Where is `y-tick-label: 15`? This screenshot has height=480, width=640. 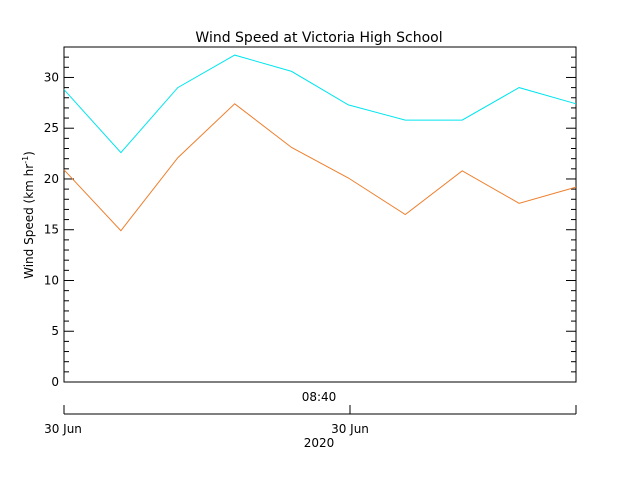
y-tick-label: 15 is located at coordinates (51, 230).